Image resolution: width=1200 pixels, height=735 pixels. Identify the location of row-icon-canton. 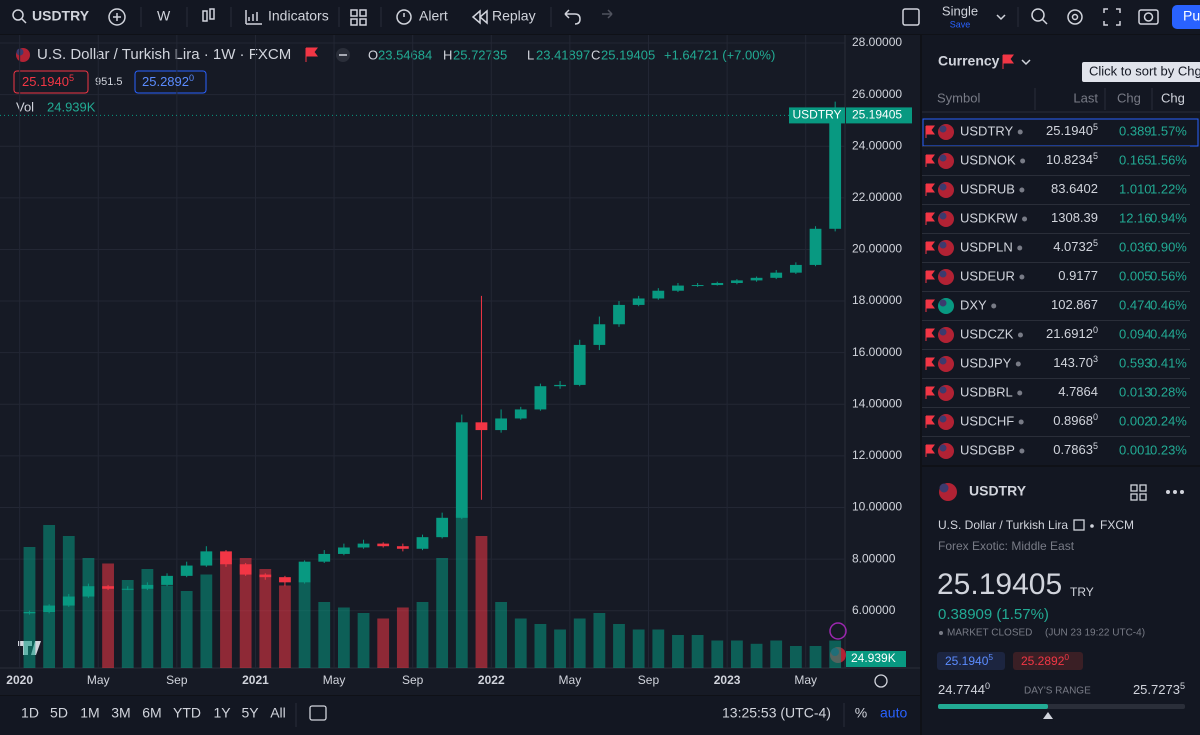
(943, 303).